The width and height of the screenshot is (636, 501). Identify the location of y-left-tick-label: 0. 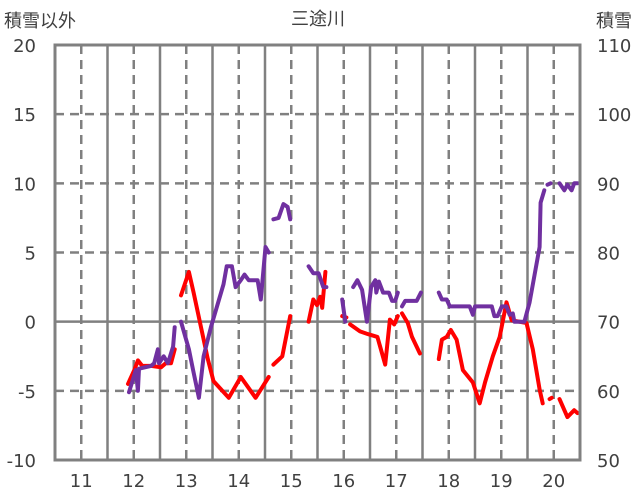
(30, 323).